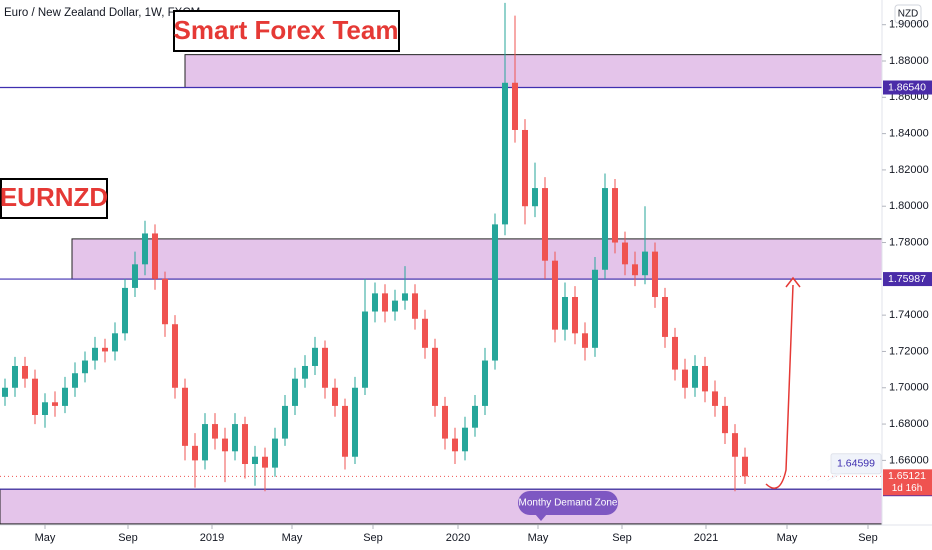 This screenshot has height=550, width=932. What do you see at coordinates (909, 351) in the screenshot?
I see `y-tick-label: 1.72000` at bounding box center [909, 351].